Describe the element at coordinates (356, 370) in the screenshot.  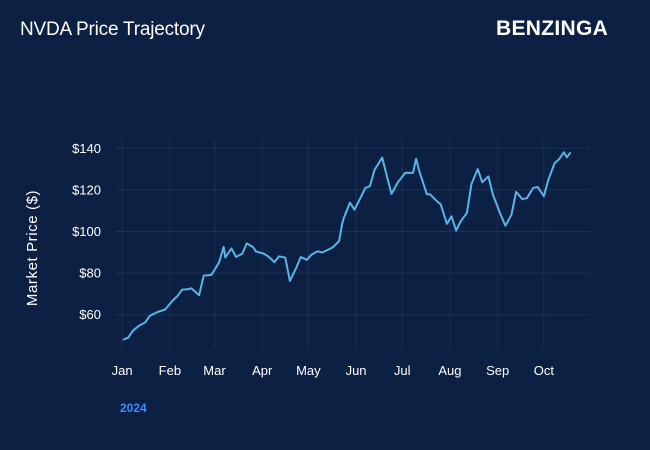
I see `x-tick-label: Jun` at that location.